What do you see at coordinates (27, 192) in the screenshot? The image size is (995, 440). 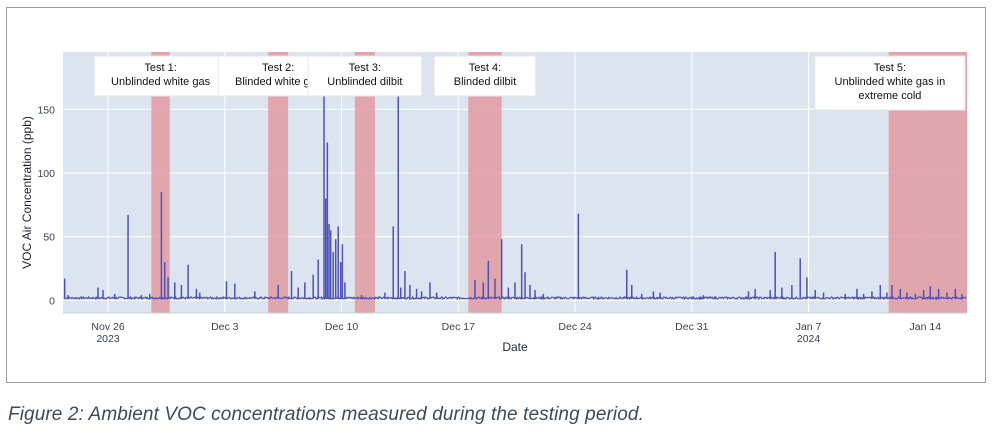 I see `y-axis-title: VOC Air Concentration (ppb)` at bounding box center [27, 192].